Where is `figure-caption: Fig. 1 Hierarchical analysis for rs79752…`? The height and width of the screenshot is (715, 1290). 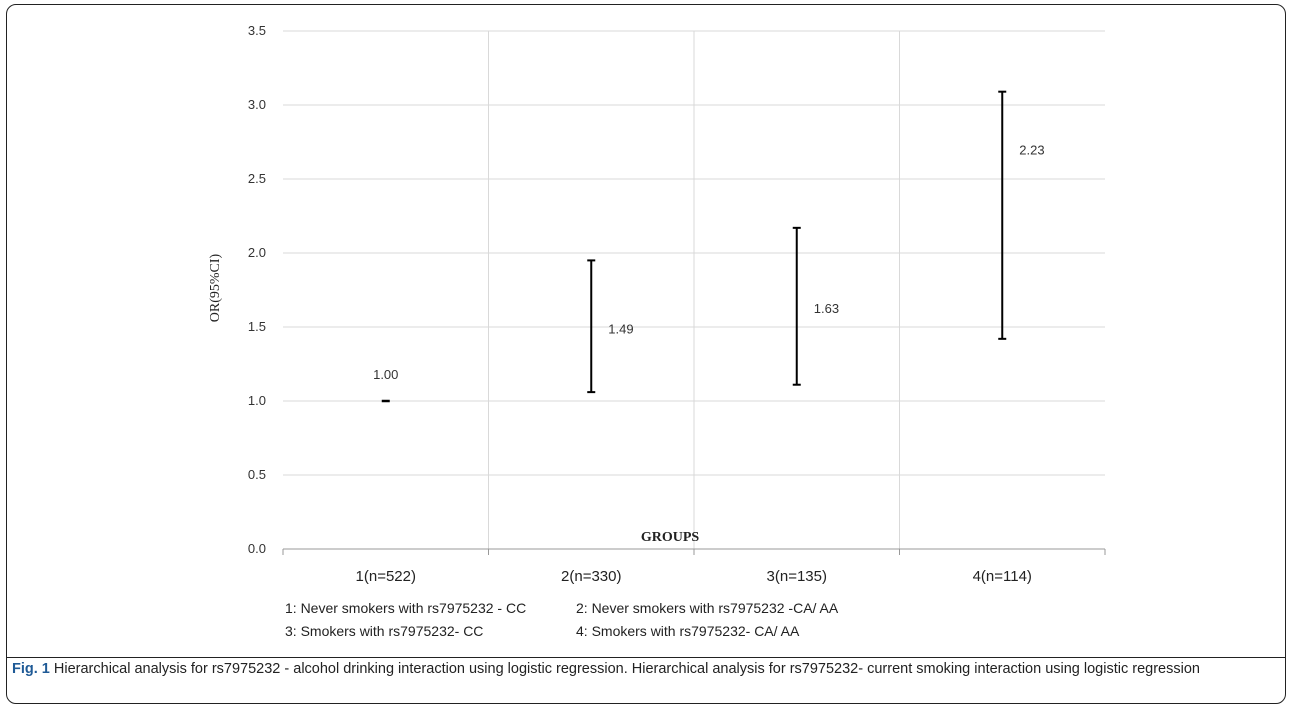
figure-caption: Fig. 1 Hierarchical analysis for rs79752… is located at coordinates (642, 669).